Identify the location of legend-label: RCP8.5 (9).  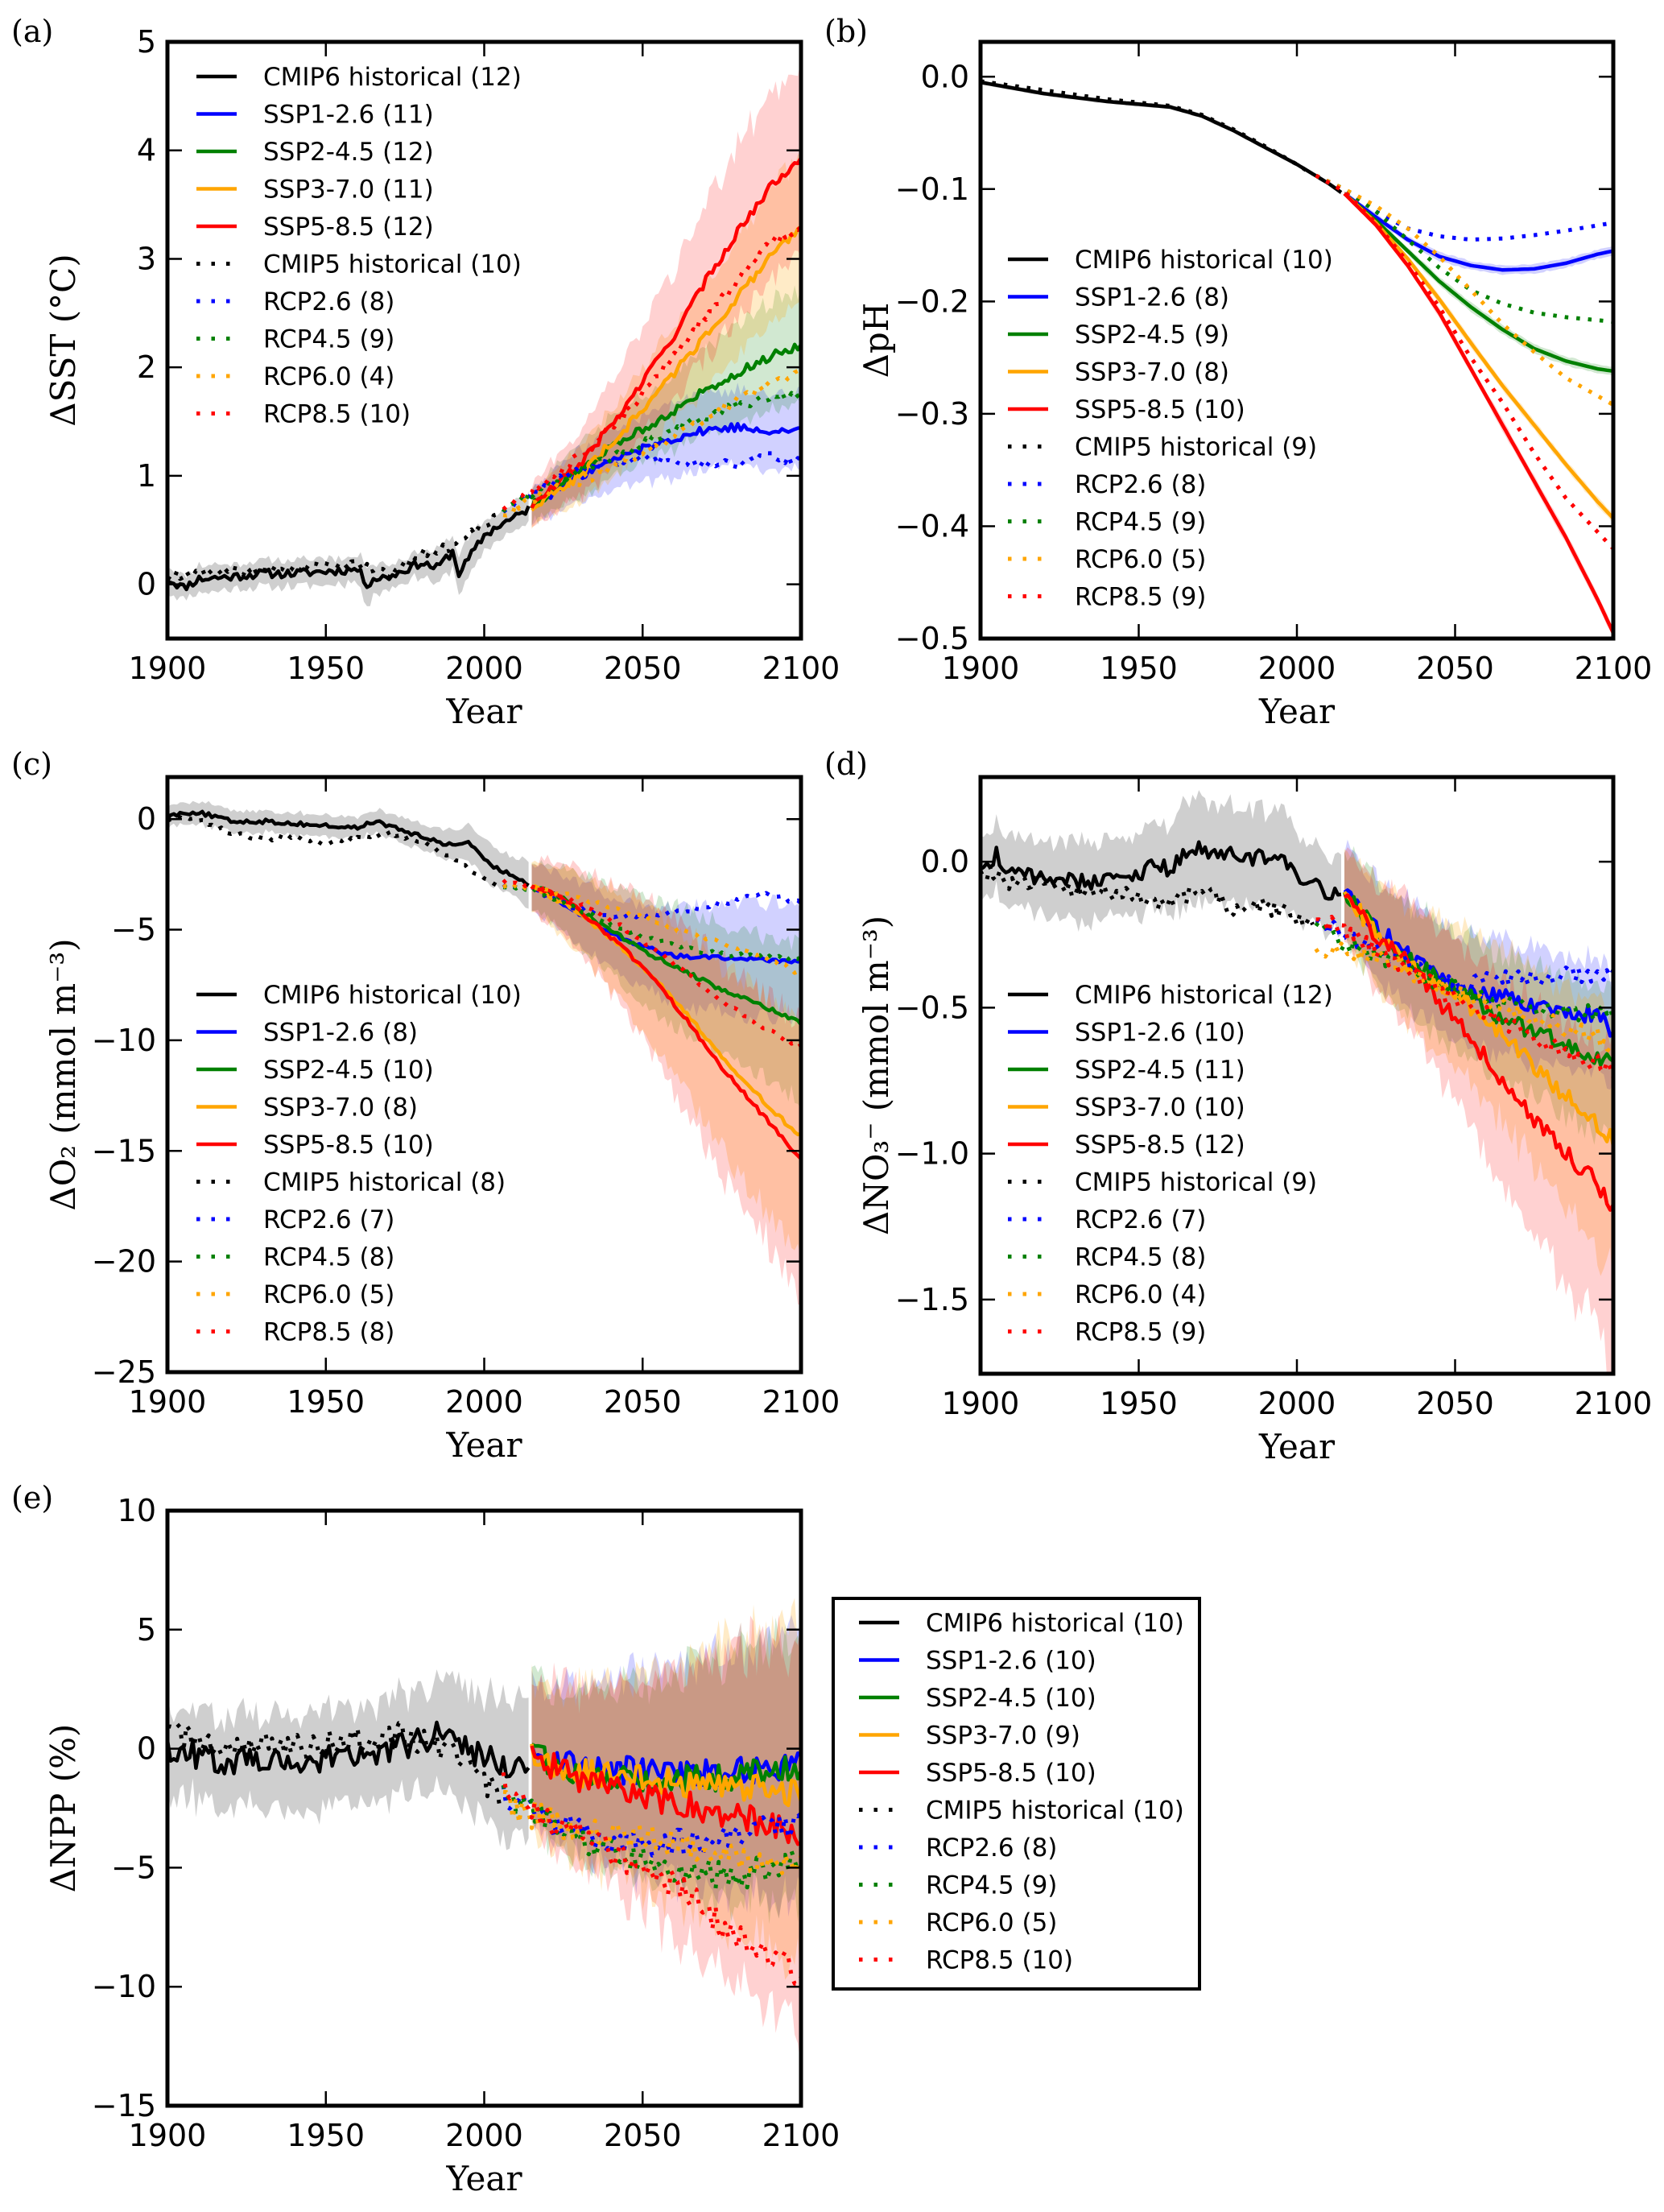
(1140, 1332).